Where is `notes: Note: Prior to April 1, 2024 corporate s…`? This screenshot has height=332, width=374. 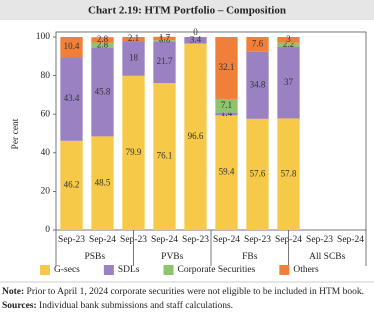
notes: Note: Prior to April 1, 2024 corporate s… is located at coordinates (187, 299).